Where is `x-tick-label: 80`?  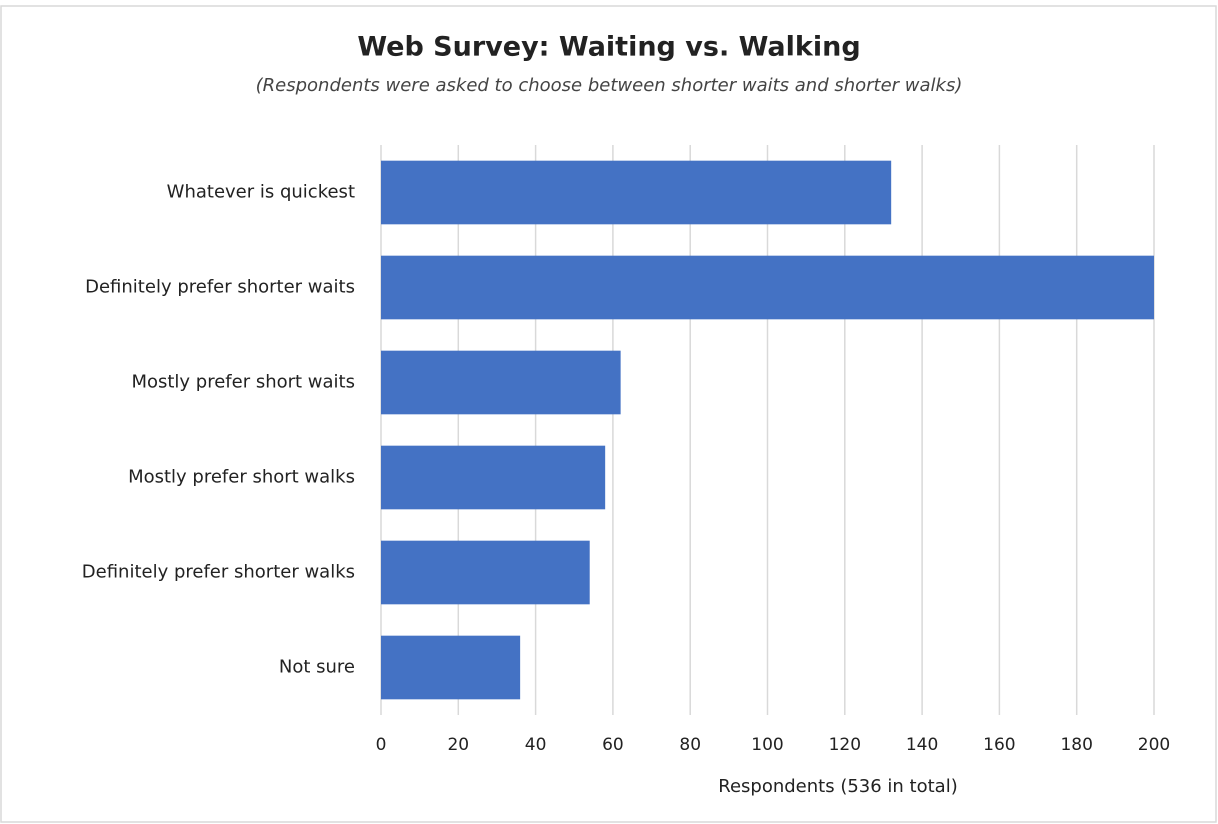
x-tick-label: 80 is located at coordinates (690, 745).